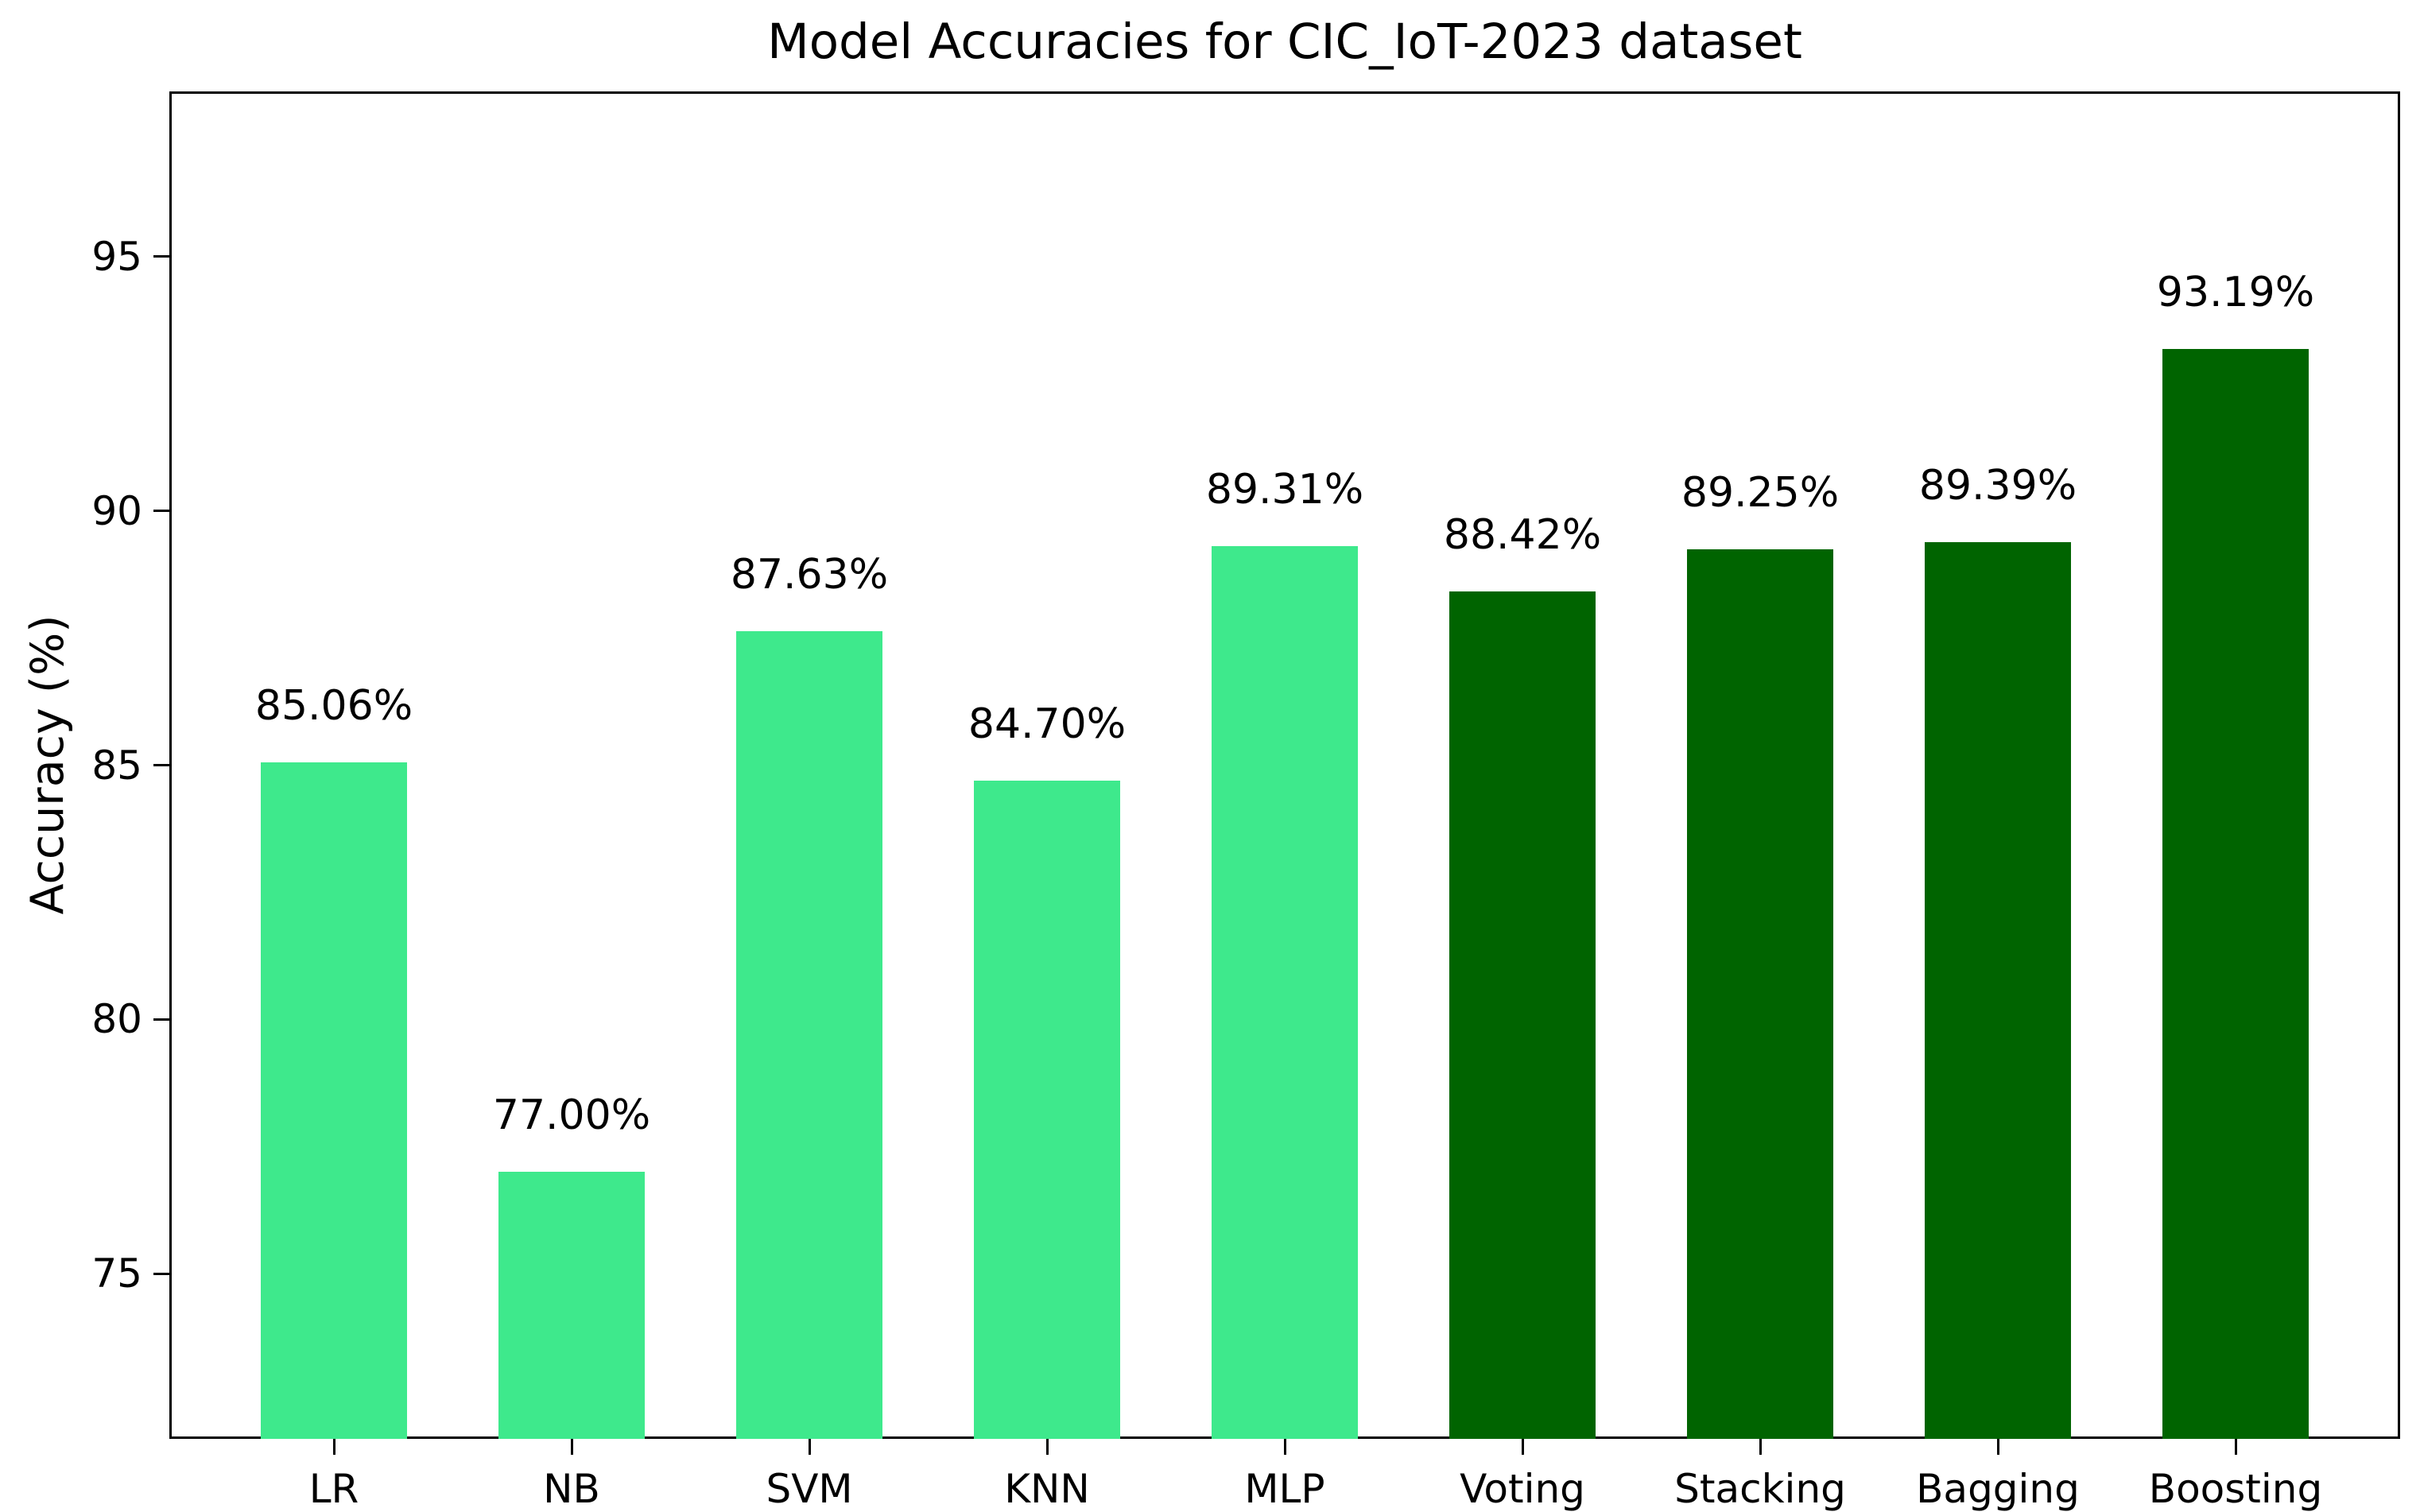 The height and width of the screenshot is (1512, 2420). What do you see at coordinates (1760, 492) in the screenshot?
I see `bar-value-label: 89.25%` at bounding box center [1760, 492].